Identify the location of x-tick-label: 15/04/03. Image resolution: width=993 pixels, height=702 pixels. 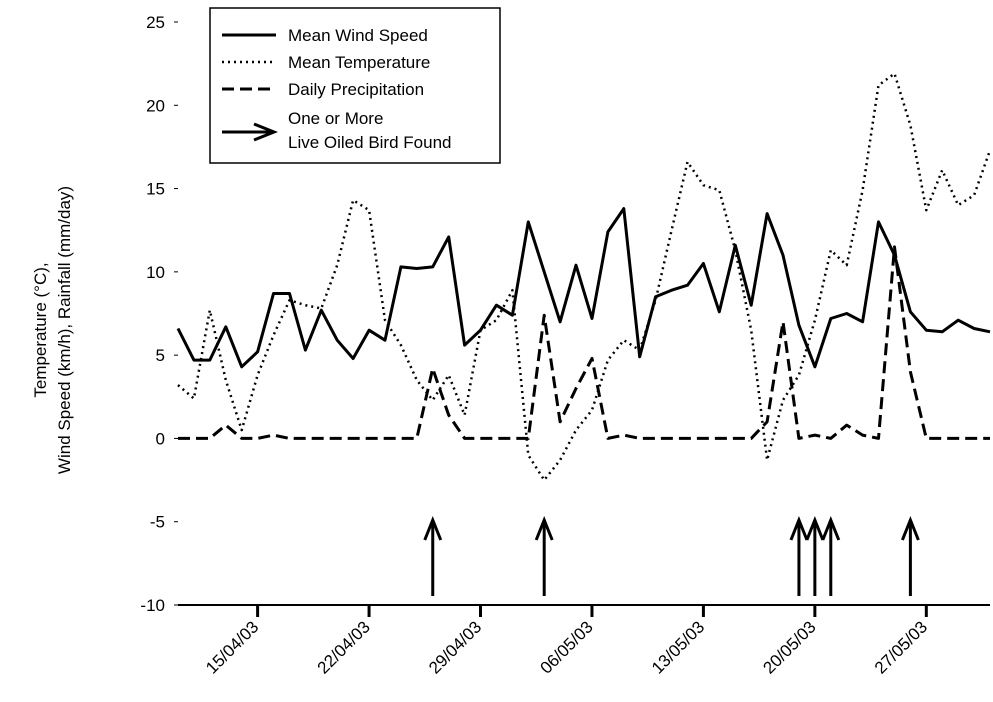
(232, 647).